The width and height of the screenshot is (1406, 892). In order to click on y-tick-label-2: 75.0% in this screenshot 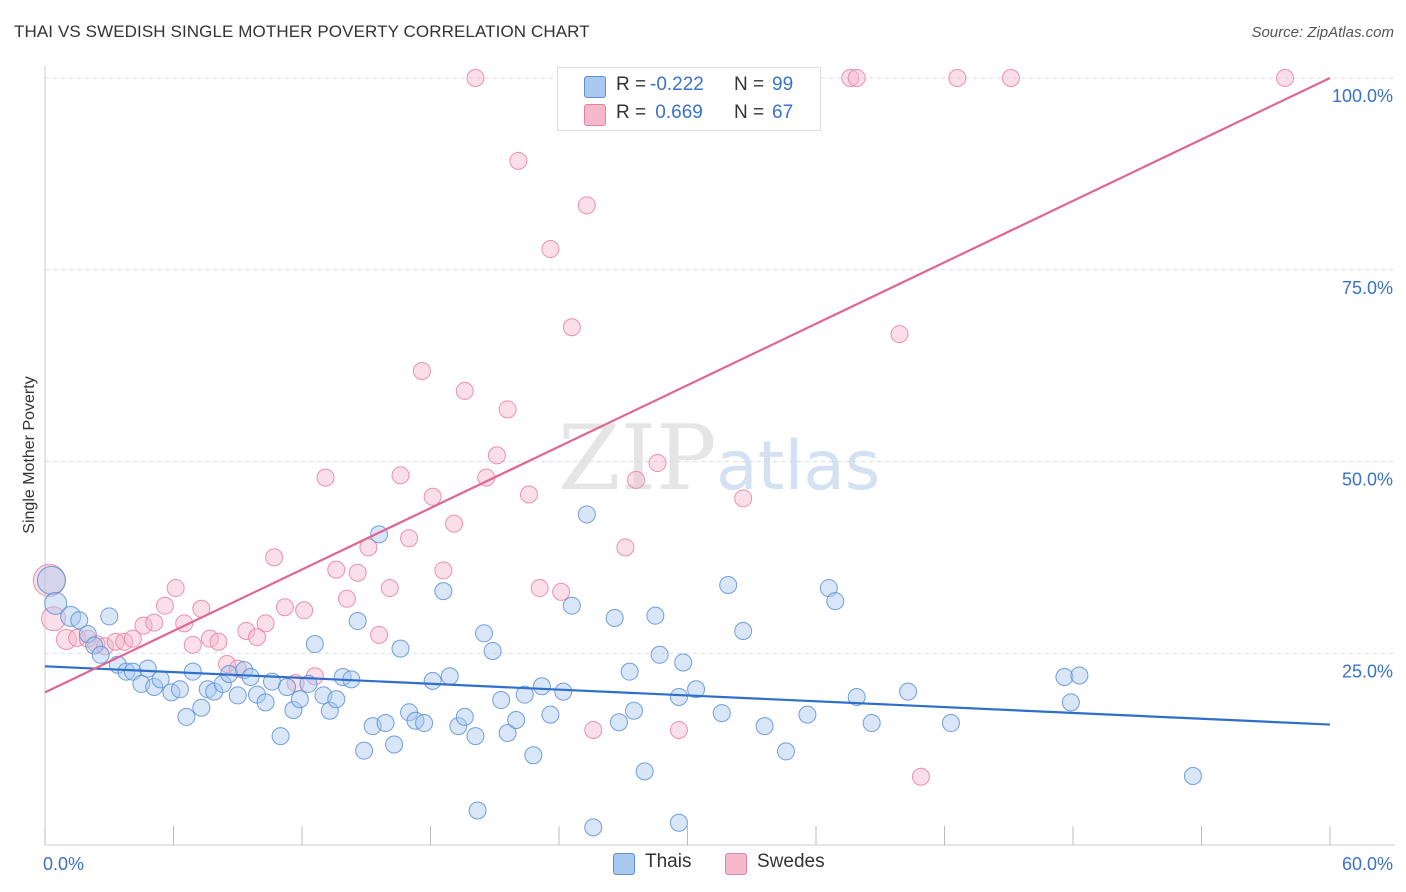, I will do `click(1367, 288)`.